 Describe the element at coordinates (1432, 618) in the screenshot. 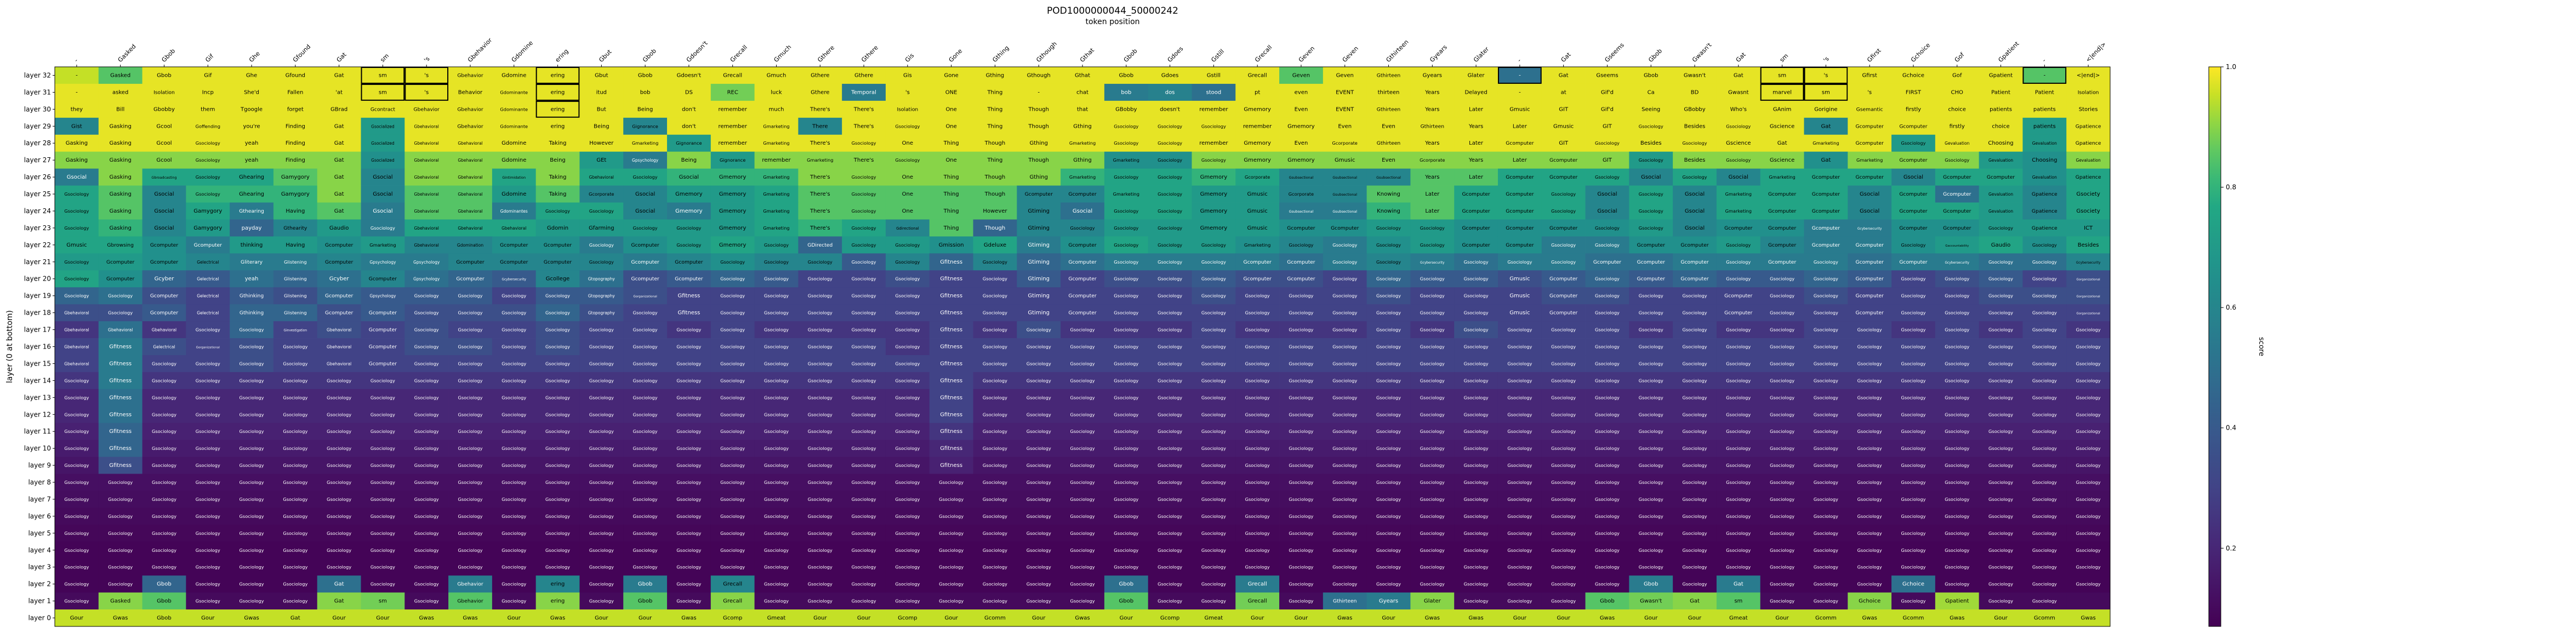

I see `cell-label: Gwas` at that location.